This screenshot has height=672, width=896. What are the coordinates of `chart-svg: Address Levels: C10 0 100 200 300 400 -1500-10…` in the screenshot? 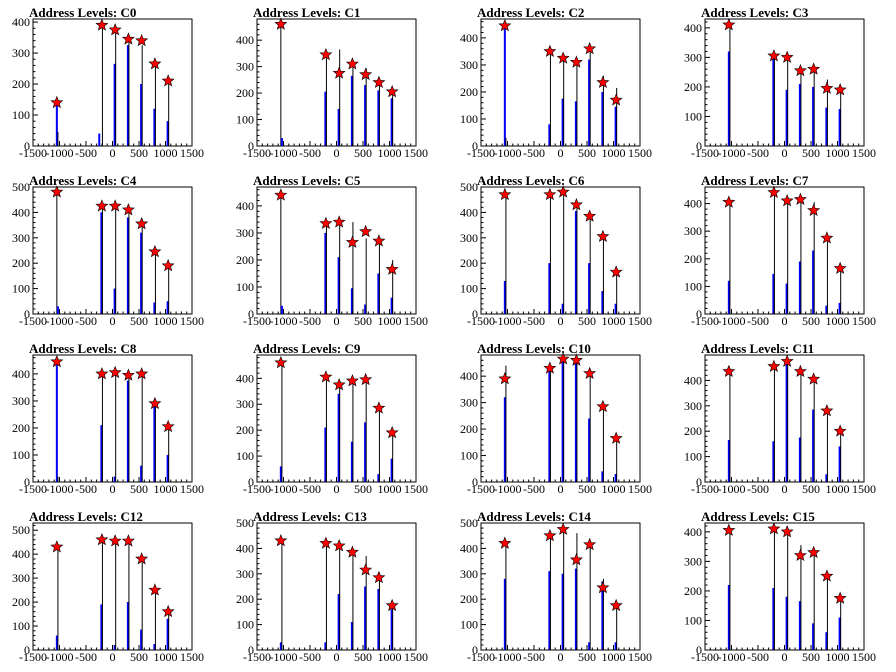 It's located at (556, 418).